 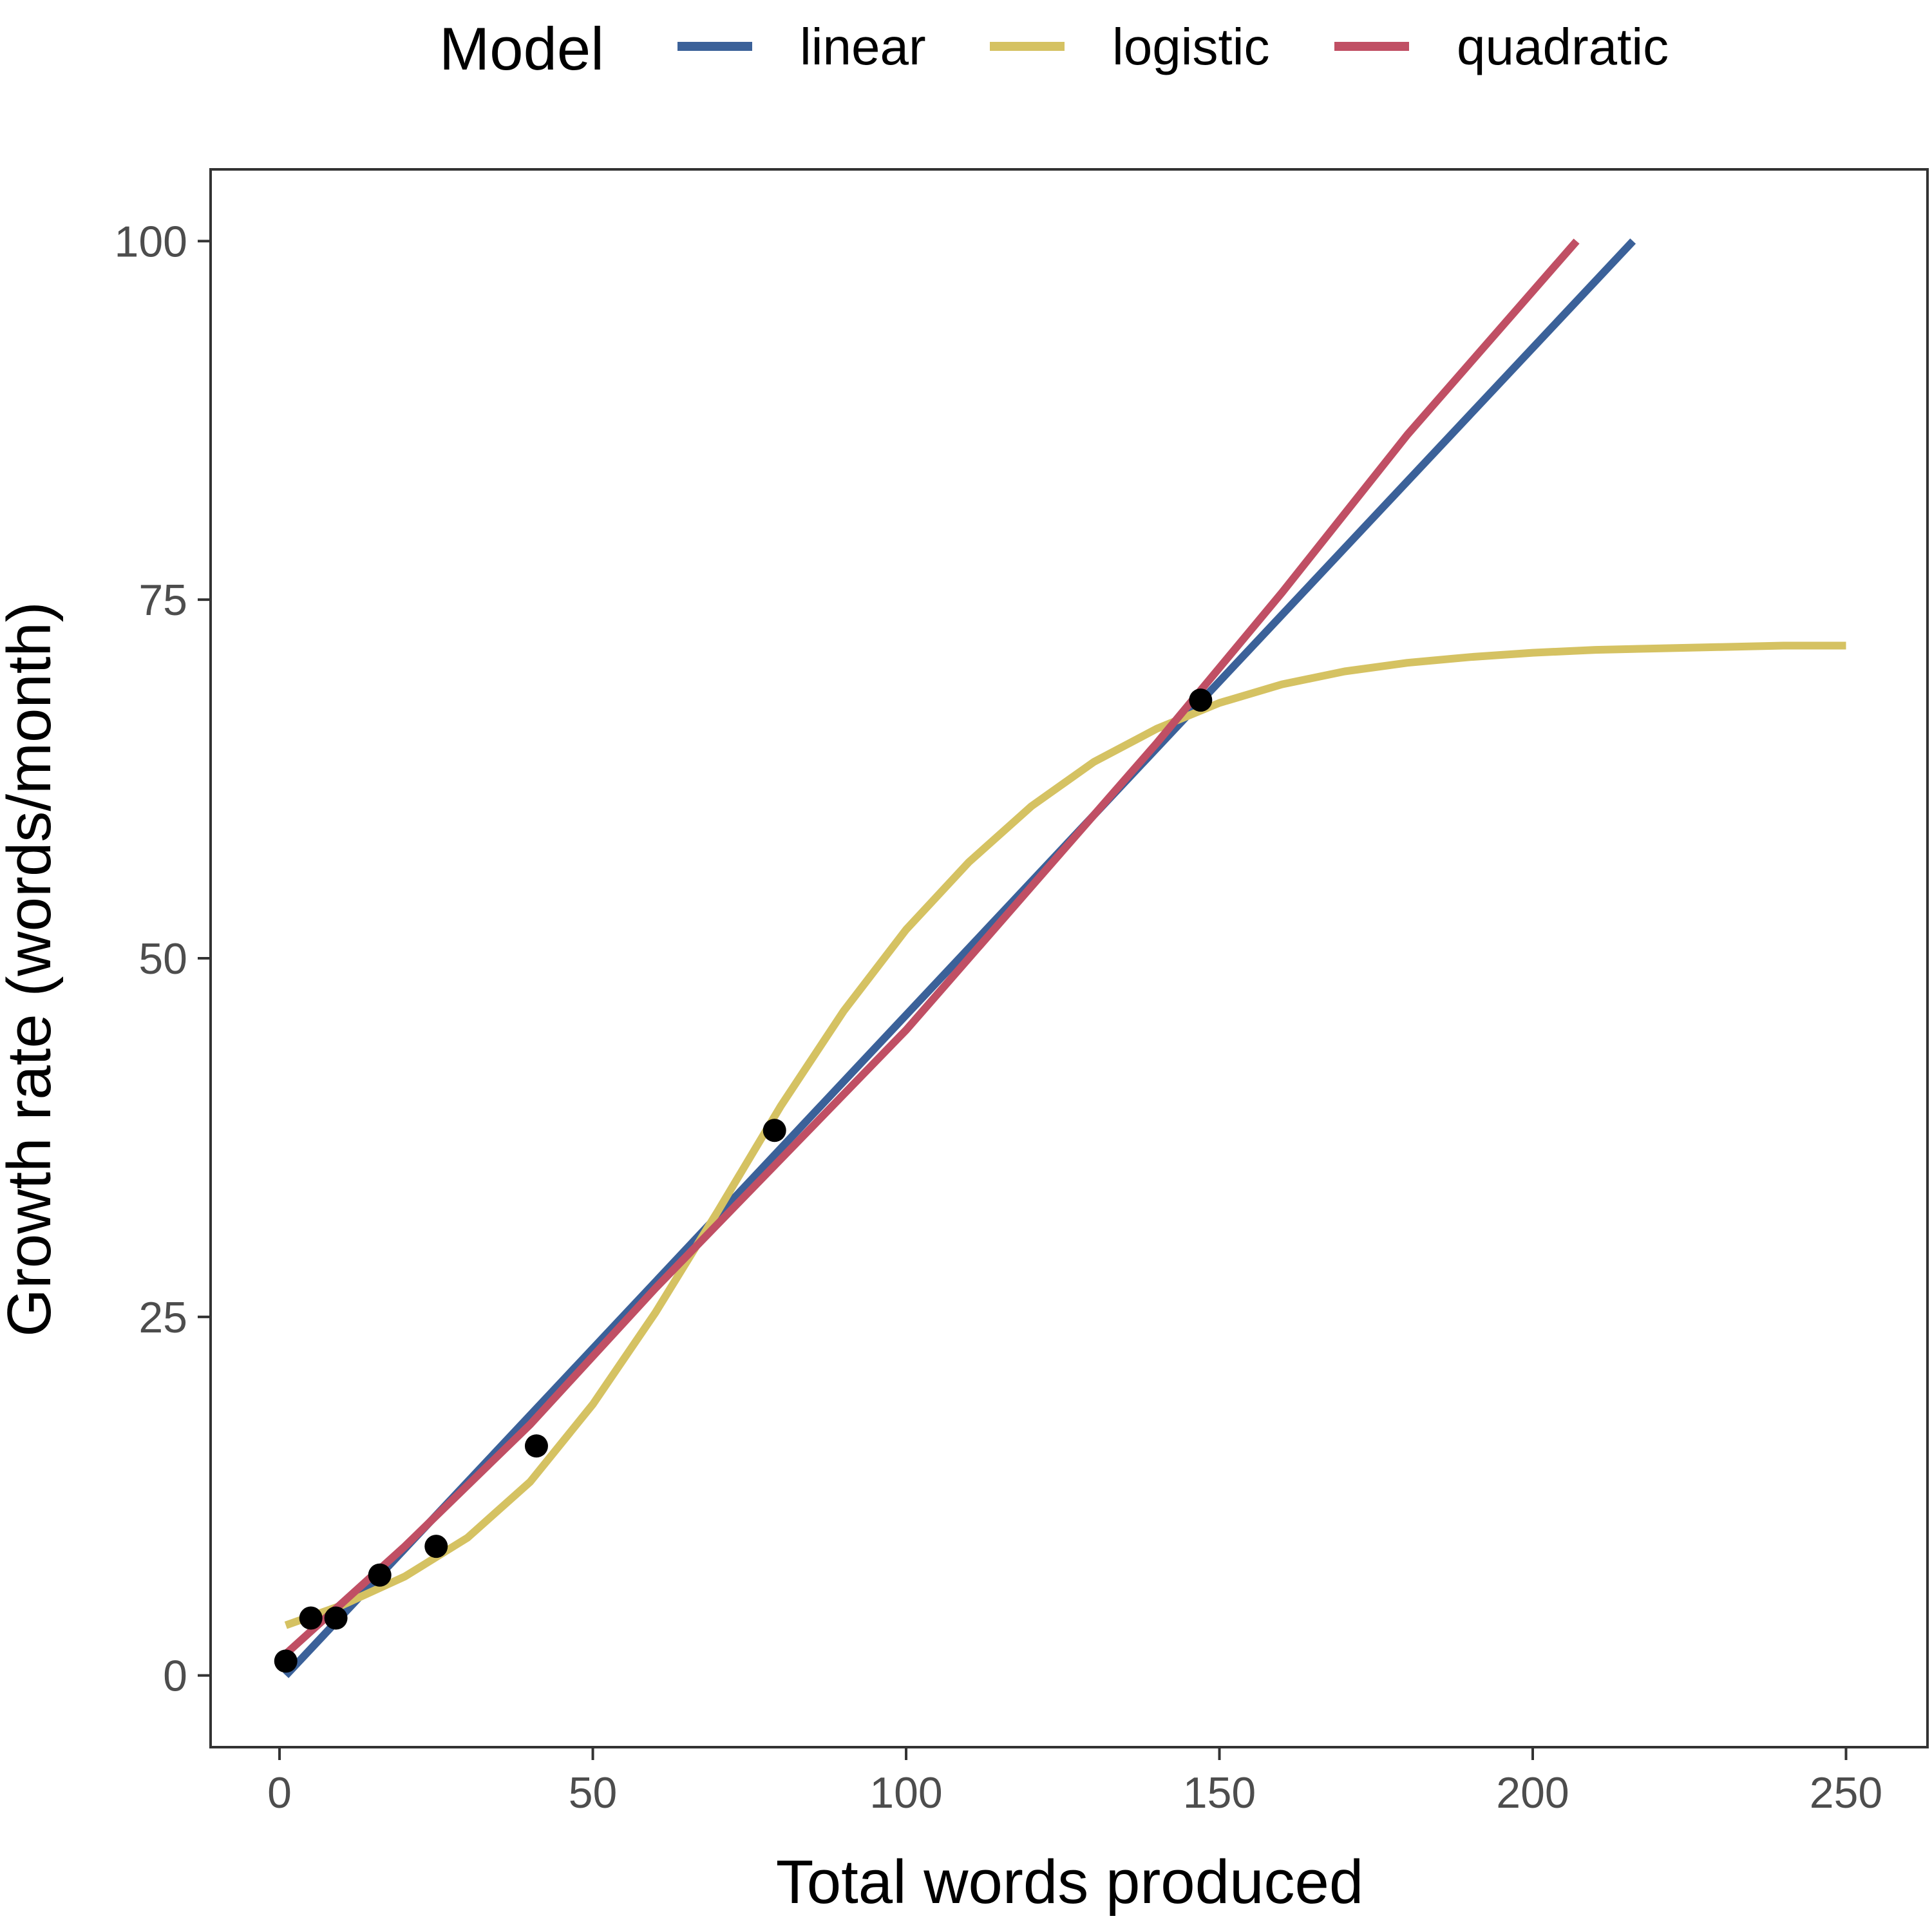 I want to click on y-axis-title: Growth rate (words/month), so click(x=32, y=969).